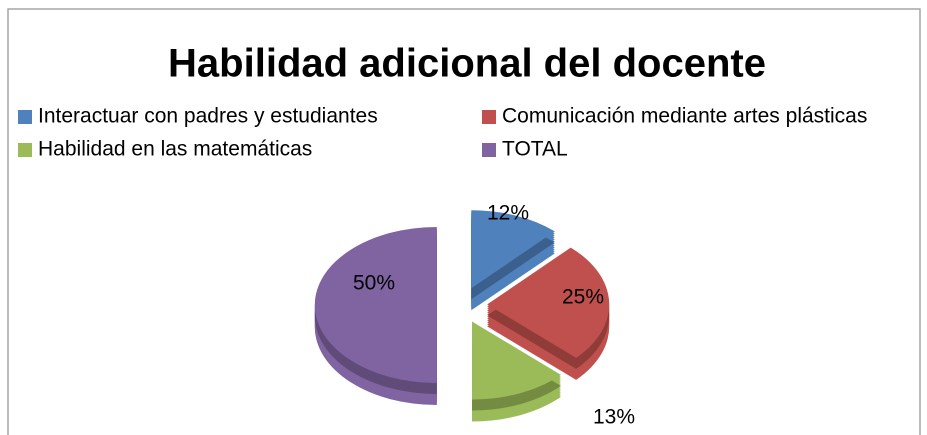 The height and width of the screenshot is (435, 927). I want to click on legend-label: Comunicación mediante artes plásticas, so click(684, 116).